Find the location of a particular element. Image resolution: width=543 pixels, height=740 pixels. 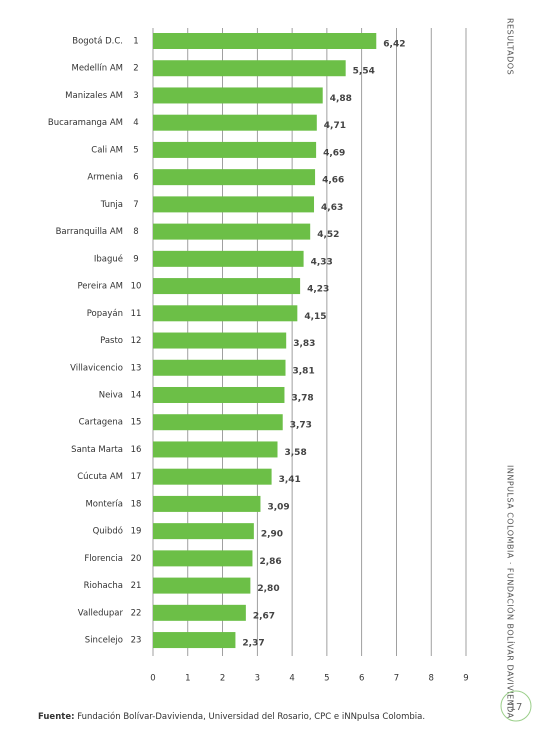

category-label: Pereira AM is located at coordinates (100, 287).